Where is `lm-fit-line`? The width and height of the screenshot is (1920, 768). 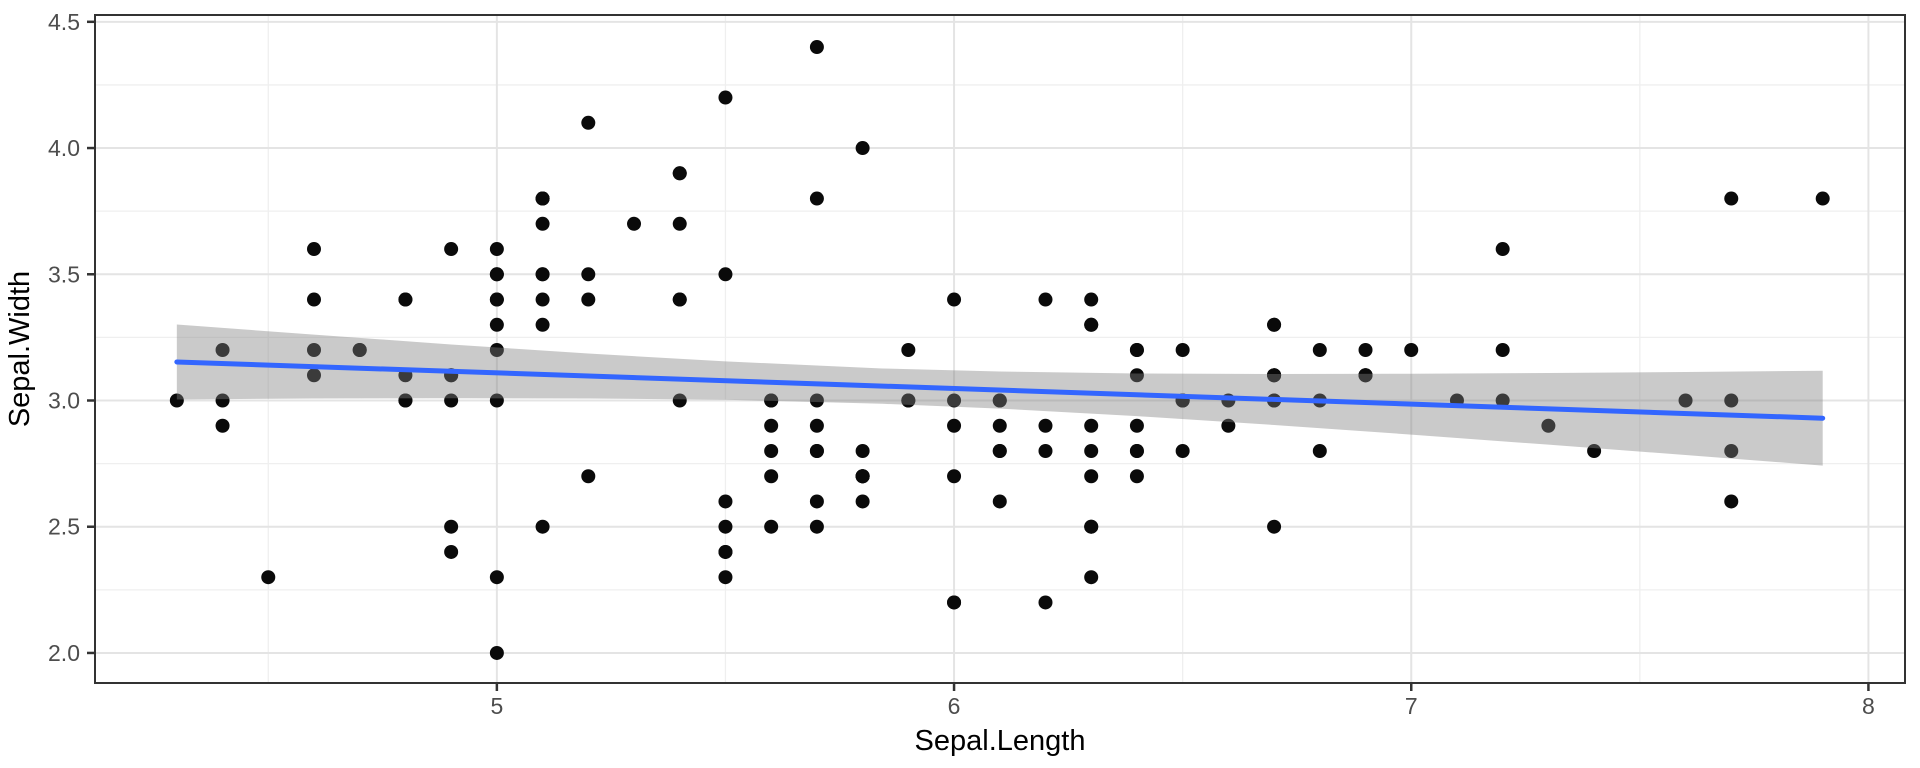 lm-fit-line is located at coordinates (1000, 390).